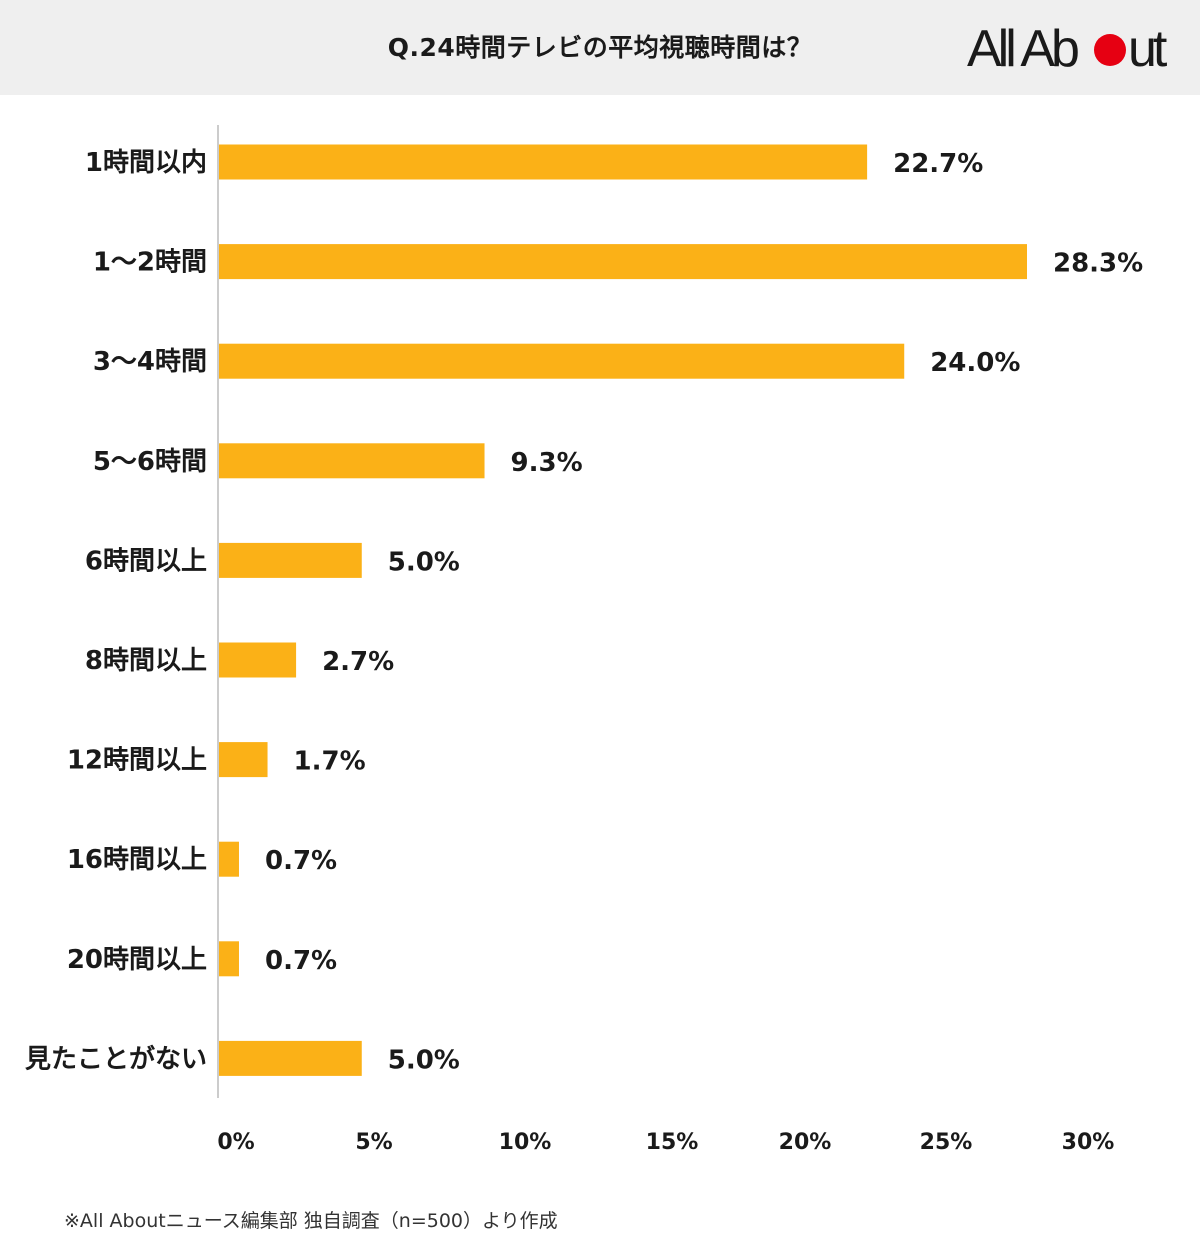  What do you see at coordinates (805, 1142) in the screenshot?
I see `x-tick-label: 20%` at bounding box center [805, 1142].